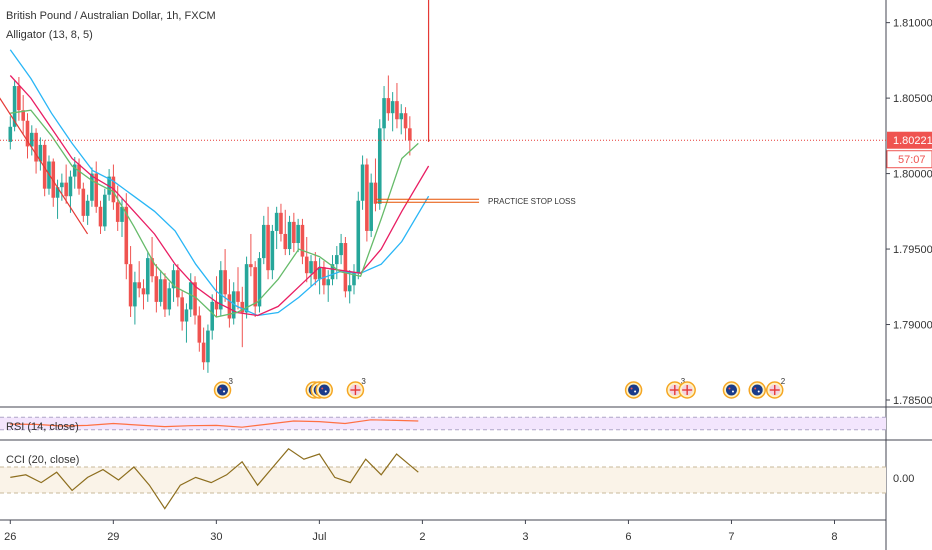 Image resolution: width=932 pixels, height=550 pixels. I want to click on price-tag-countdown: 57:07, so click(912, 160).